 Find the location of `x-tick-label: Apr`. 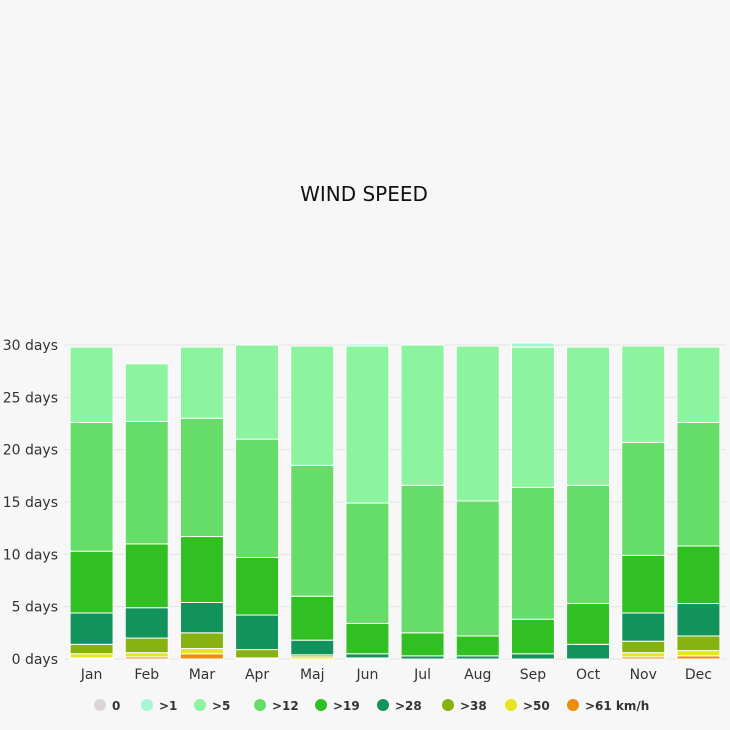

x-tick-label: Apr is located at coordinates (257, 675).